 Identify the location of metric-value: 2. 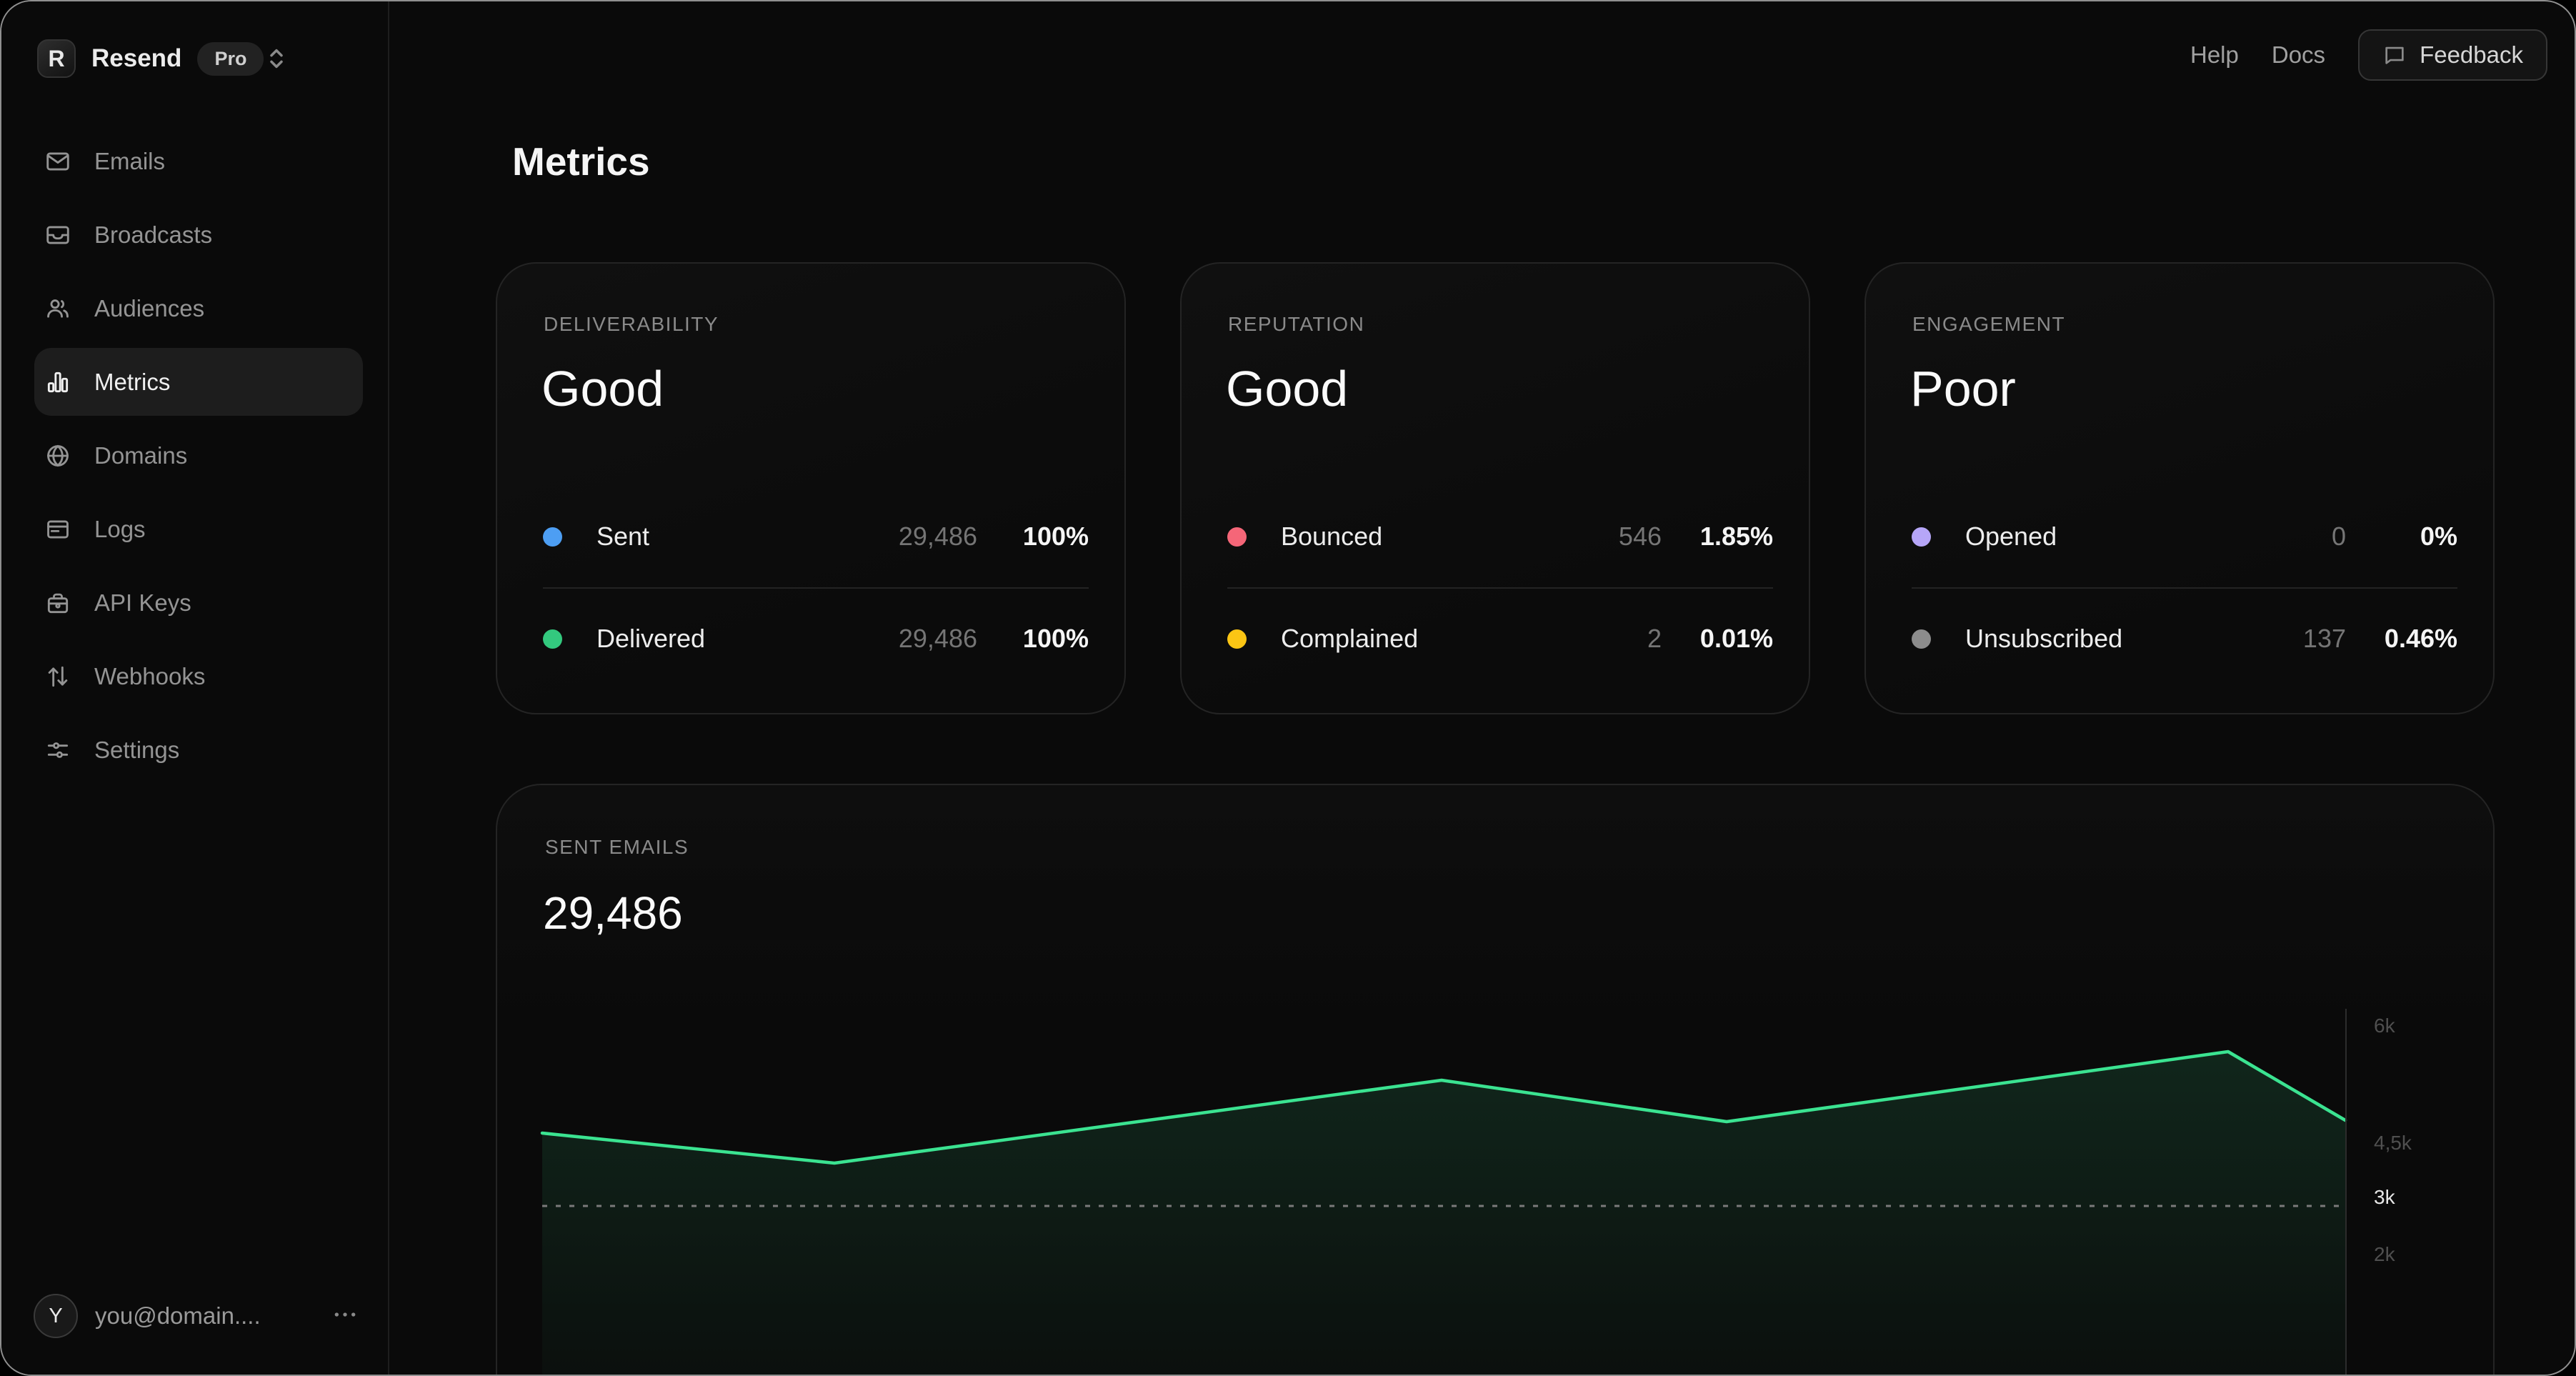
(1654, 638).